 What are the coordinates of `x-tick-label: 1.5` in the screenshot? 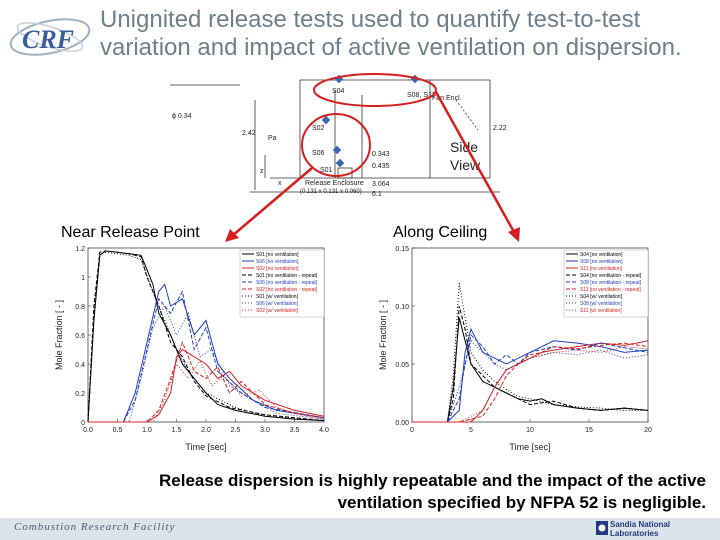 It's located at (177, 430).